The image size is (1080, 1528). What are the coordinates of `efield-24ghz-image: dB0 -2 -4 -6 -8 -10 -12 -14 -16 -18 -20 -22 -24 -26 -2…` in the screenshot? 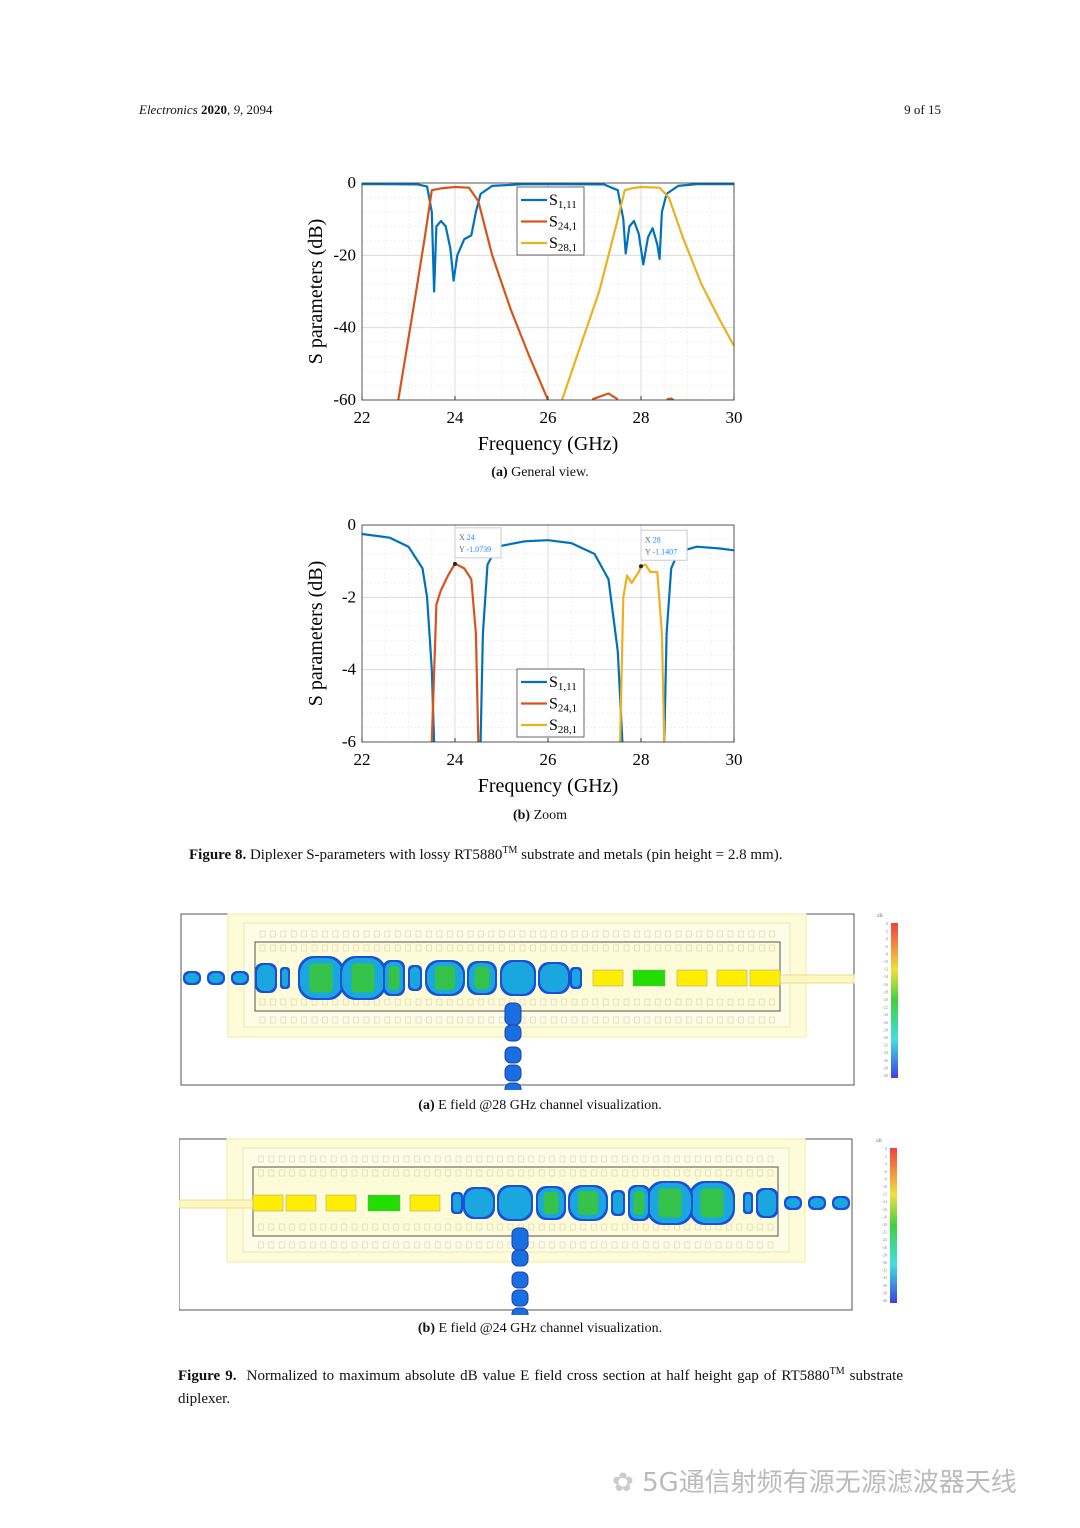 It's located at (538, 1226).